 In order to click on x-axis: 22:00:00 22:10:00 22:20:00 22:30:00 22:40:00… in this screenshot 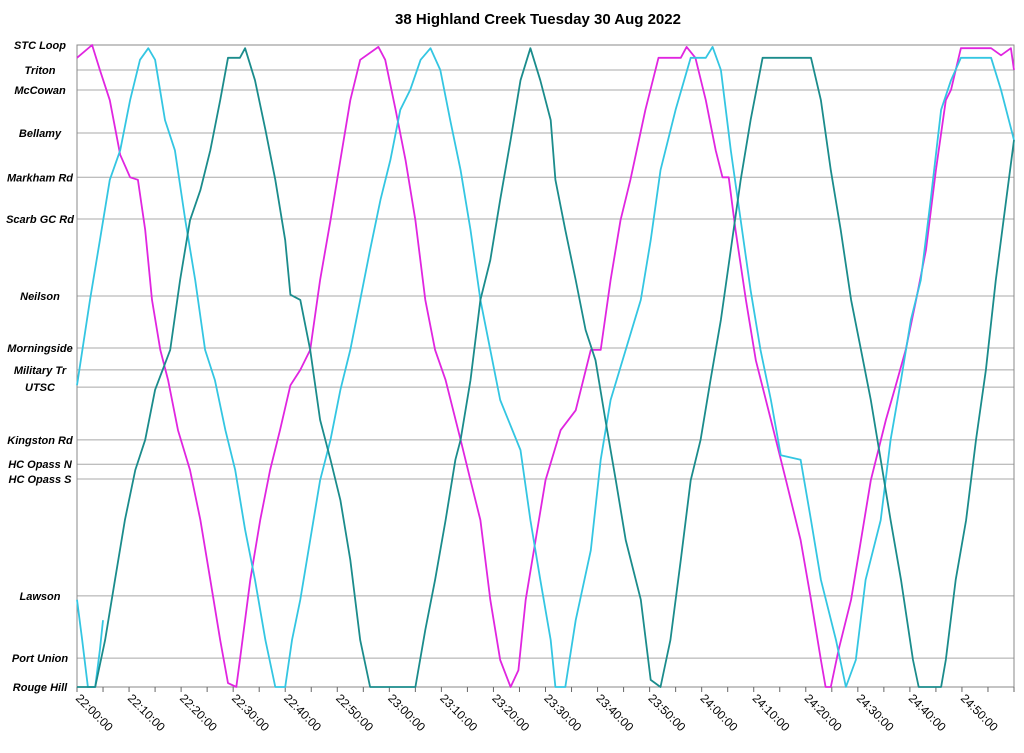, I will do `click(544, 710)`.